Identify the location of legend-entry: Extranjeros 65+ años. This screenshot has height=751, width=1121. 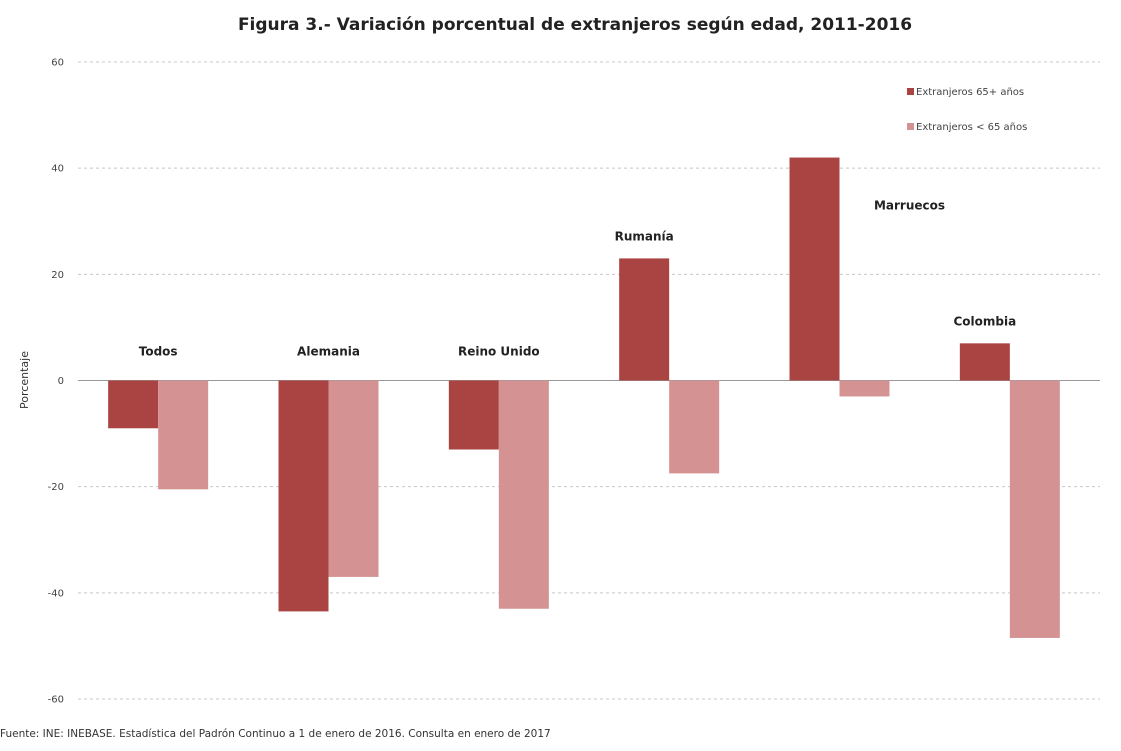
(970, 92).